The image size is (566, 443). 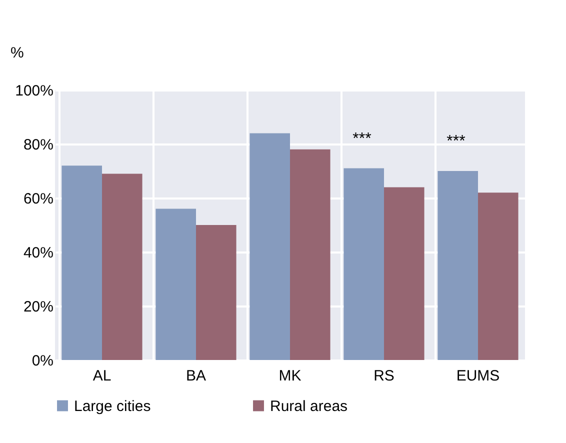 I want to click on x-tick-label: RS, so click(x=384, y=376).